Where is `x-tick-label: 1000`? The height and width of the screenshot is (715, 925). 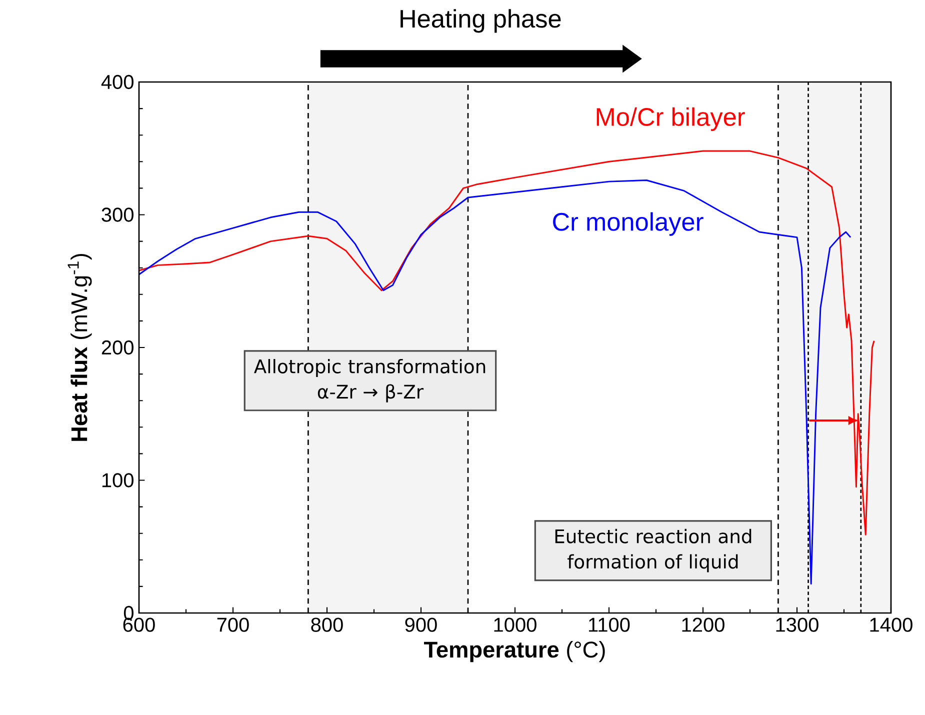
x-tick-label: 1000 is located at coordinates (515, 625).